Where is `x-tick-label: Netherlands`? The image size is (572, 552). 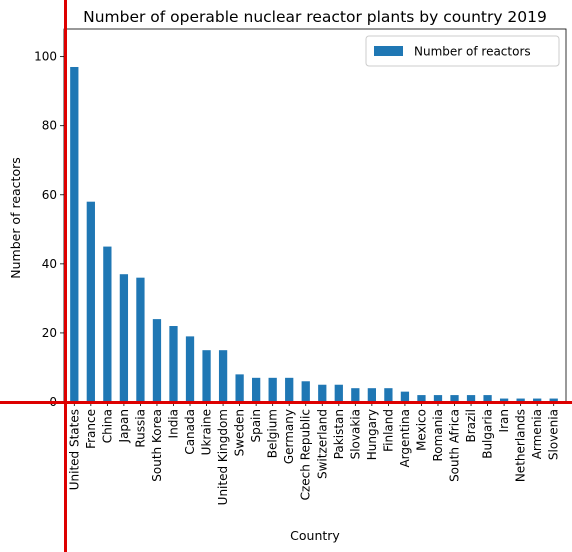
x-tick-label: Netherlands is located at coordinates (521, 445).